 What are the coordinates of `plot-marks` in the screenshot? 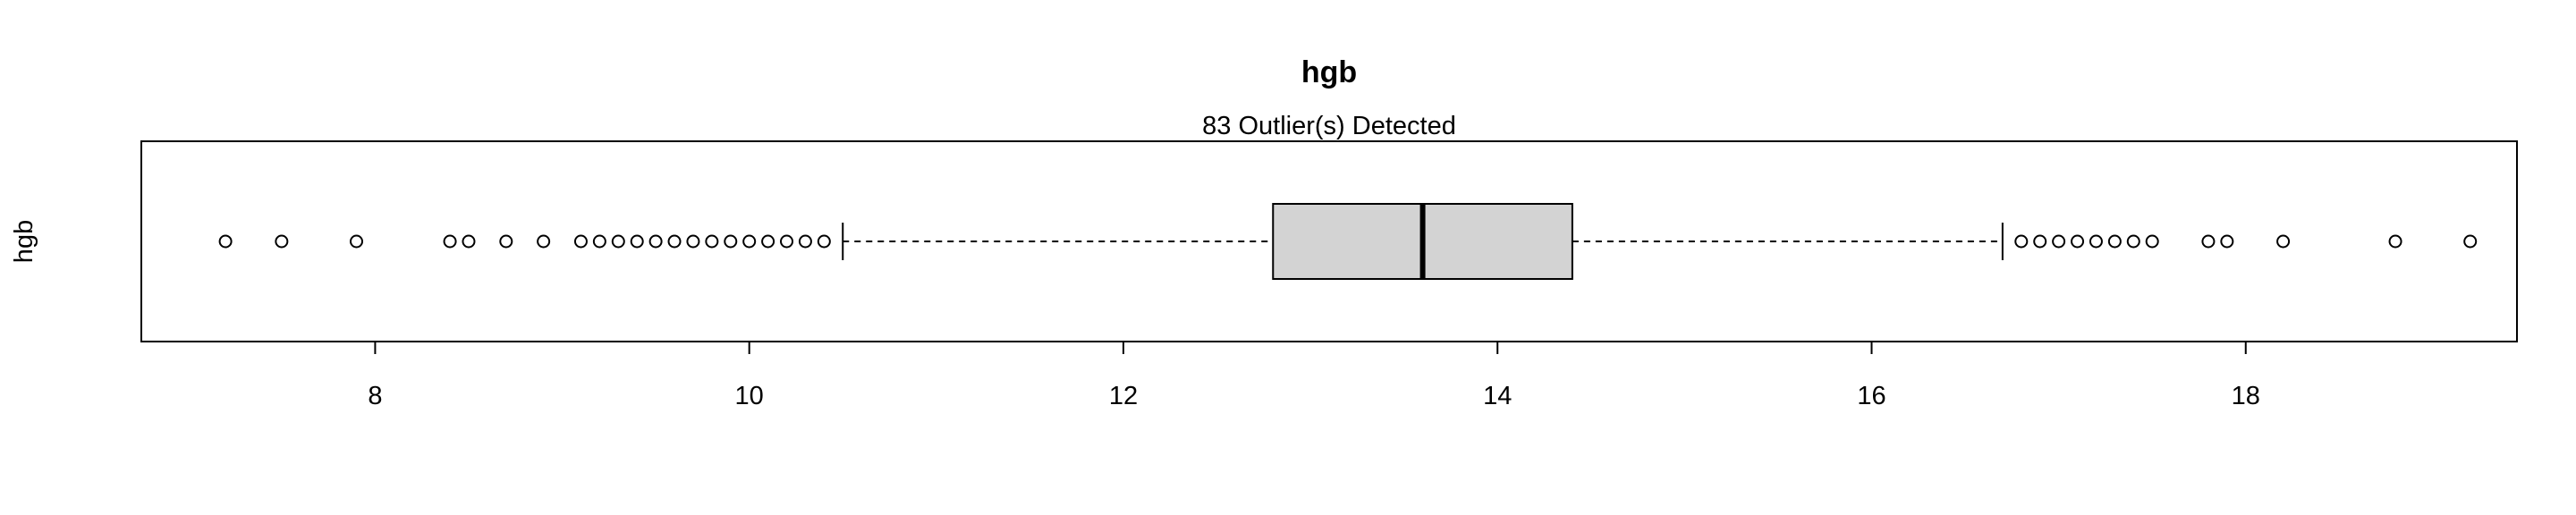 It's located at (1348, 241).